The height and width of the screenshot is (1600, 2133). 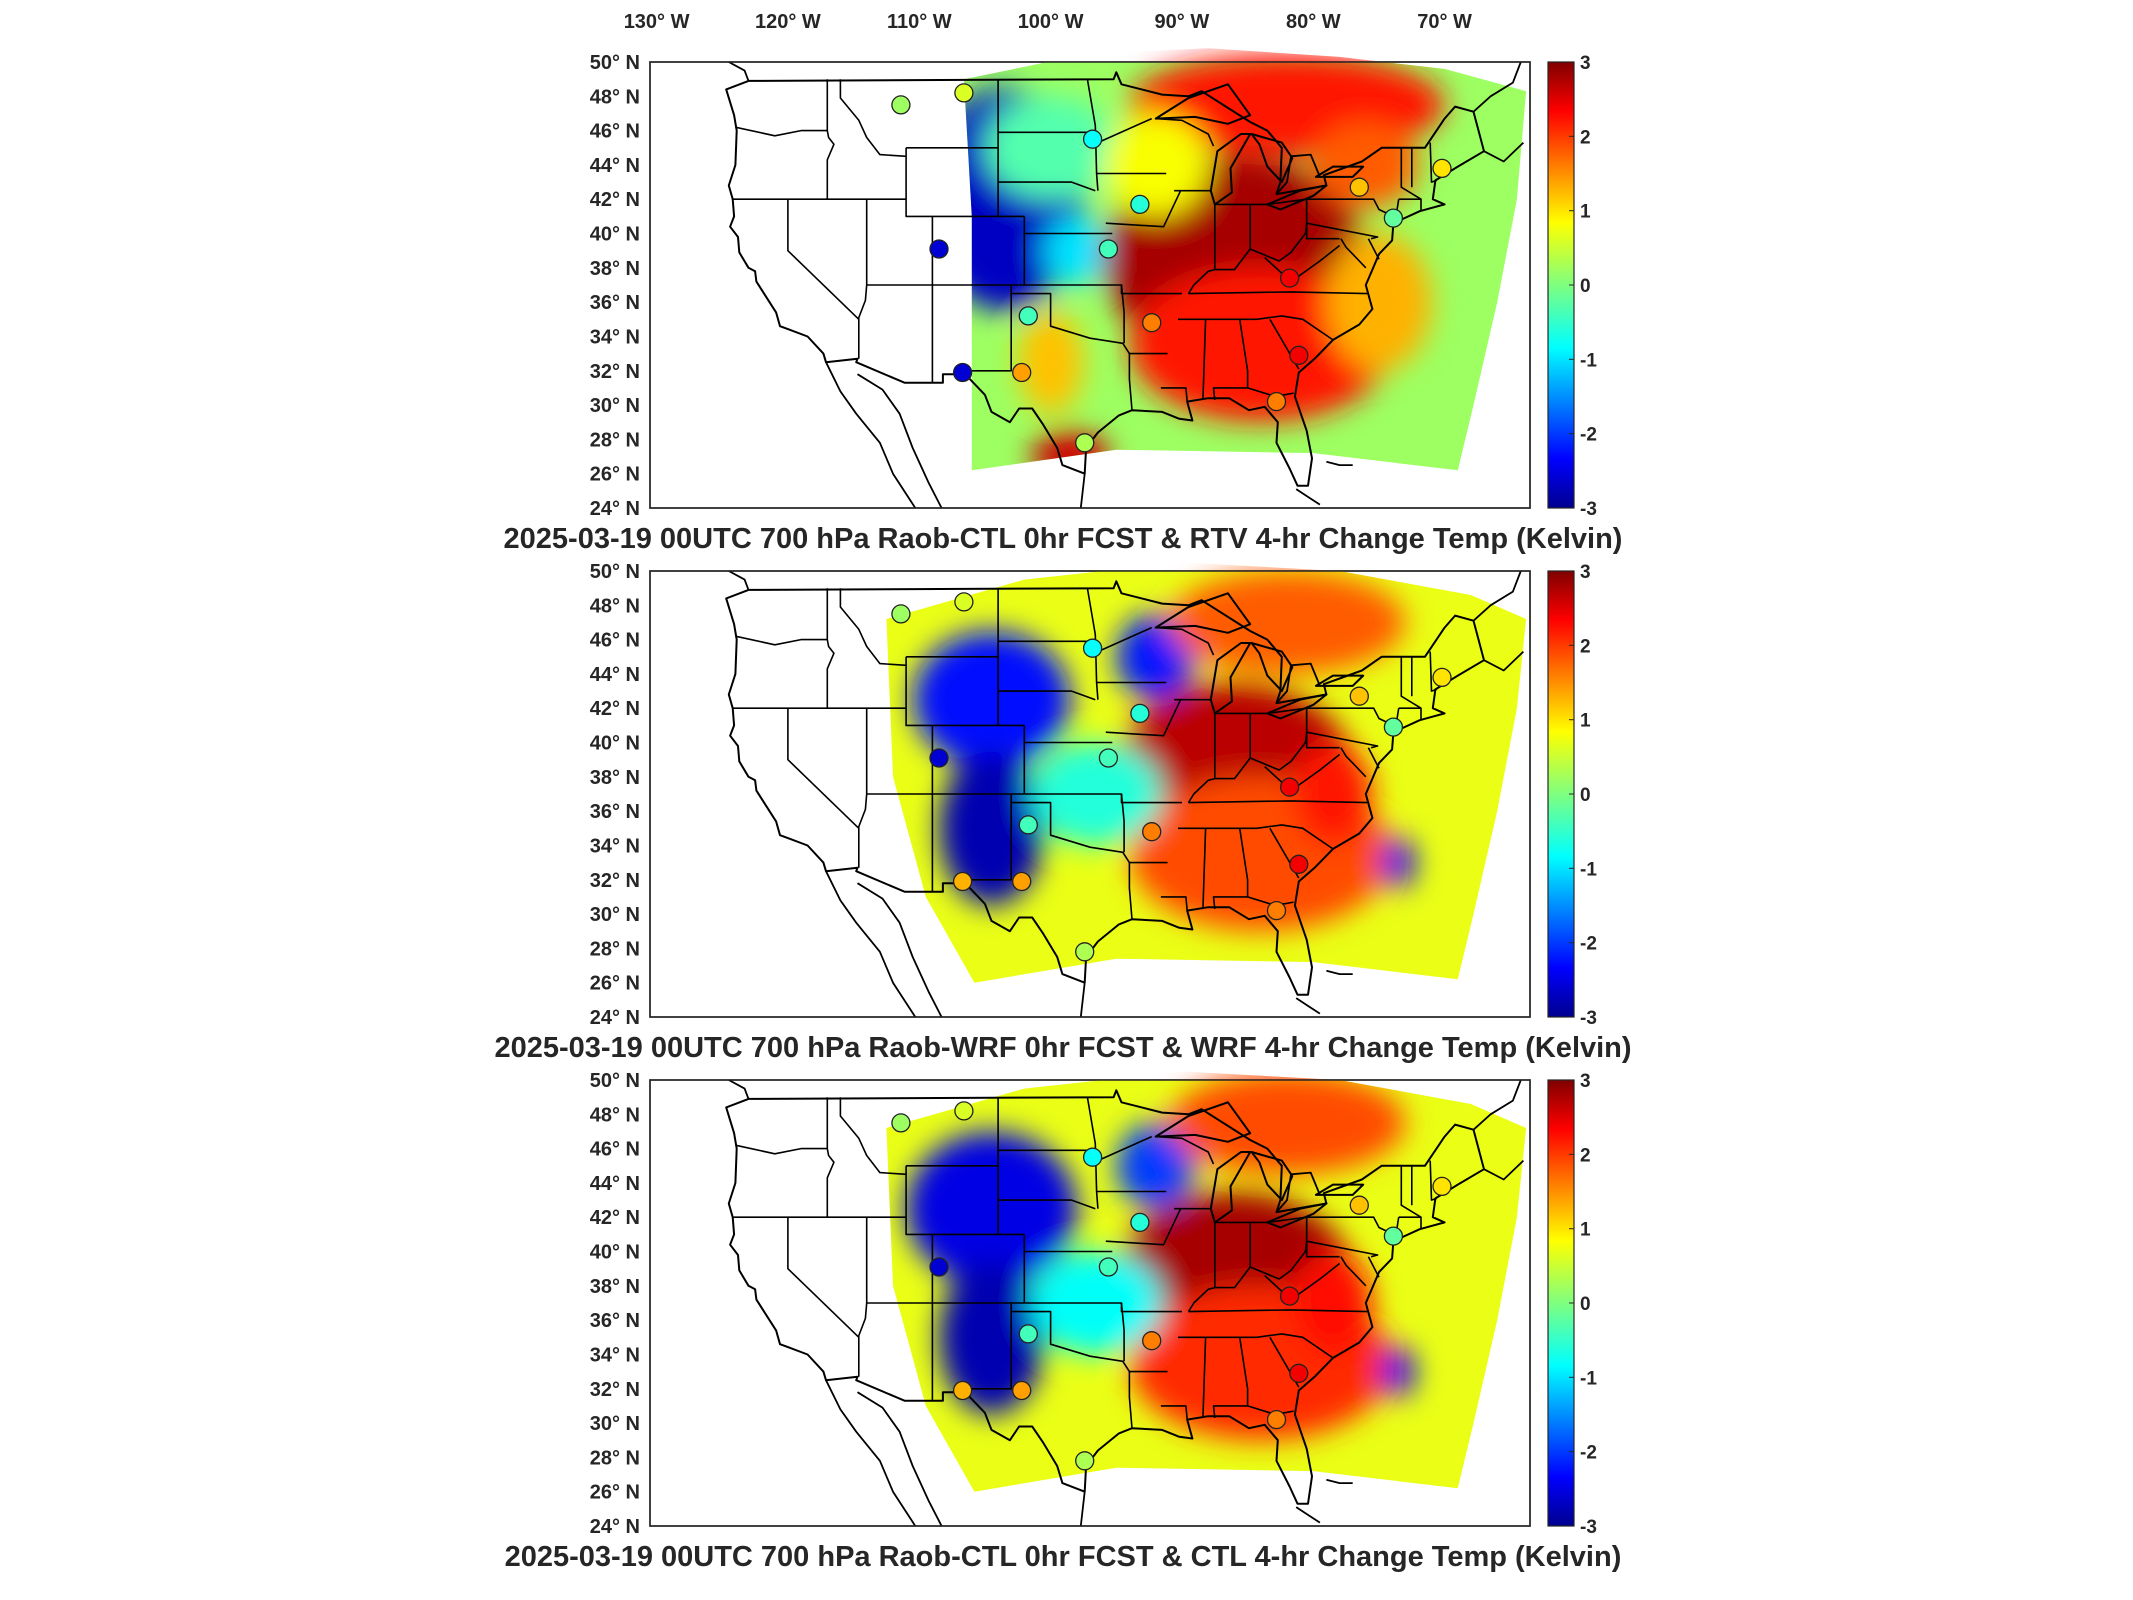 I want to click on colorbar-tick-label: -3, so click(x=1588, y=1527).